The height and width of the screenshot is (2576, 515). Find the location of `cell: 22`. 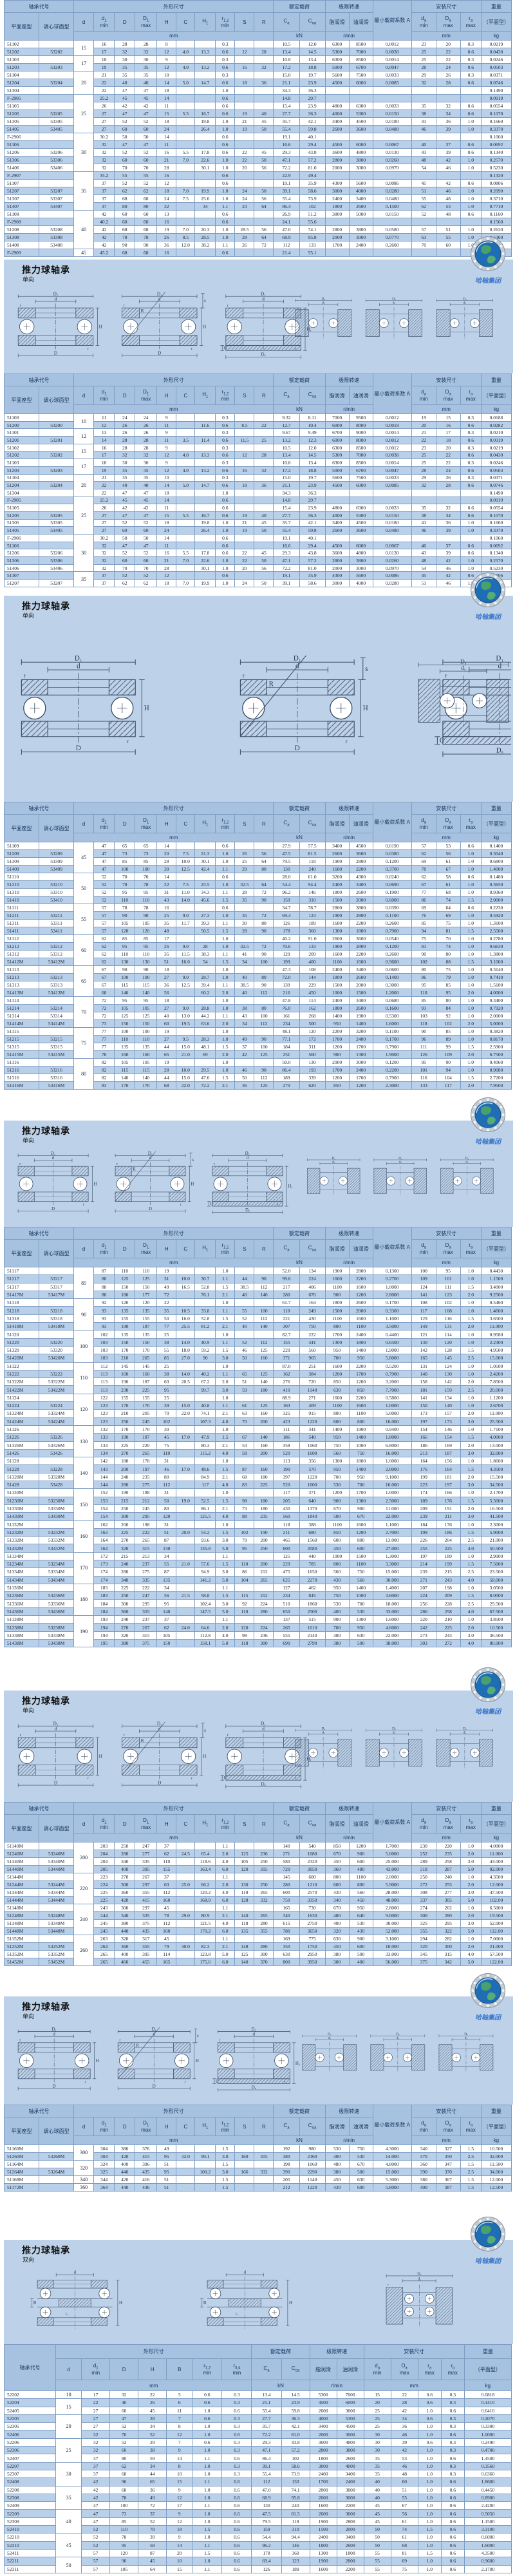

cell: 22 is located at coordinates (448, 463).